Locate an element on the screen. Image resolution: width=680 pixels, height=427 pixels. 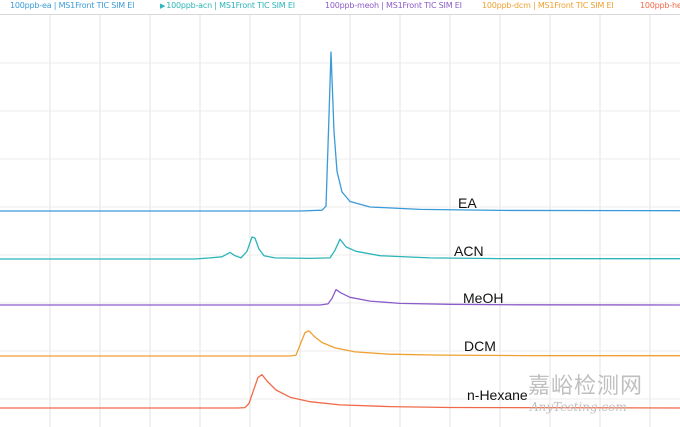
trace-label-meoh: MeOH is located at coordinates (483, 298).